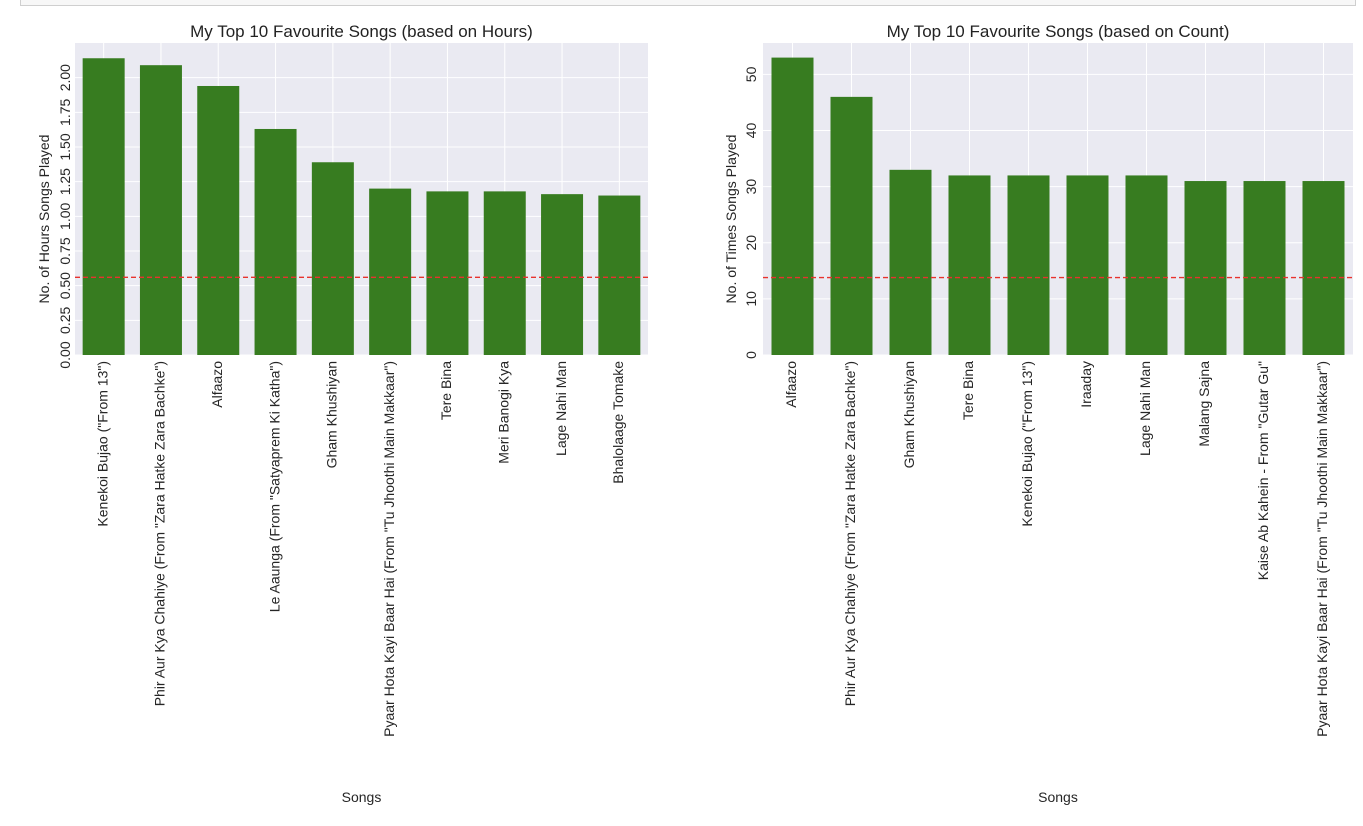 The height and width of the screenshot is (826, 1363). Describe the element at coordinates (503, 412) in the screenshot. I see `x-tick-label: Meri Banogi Kya` at that location.